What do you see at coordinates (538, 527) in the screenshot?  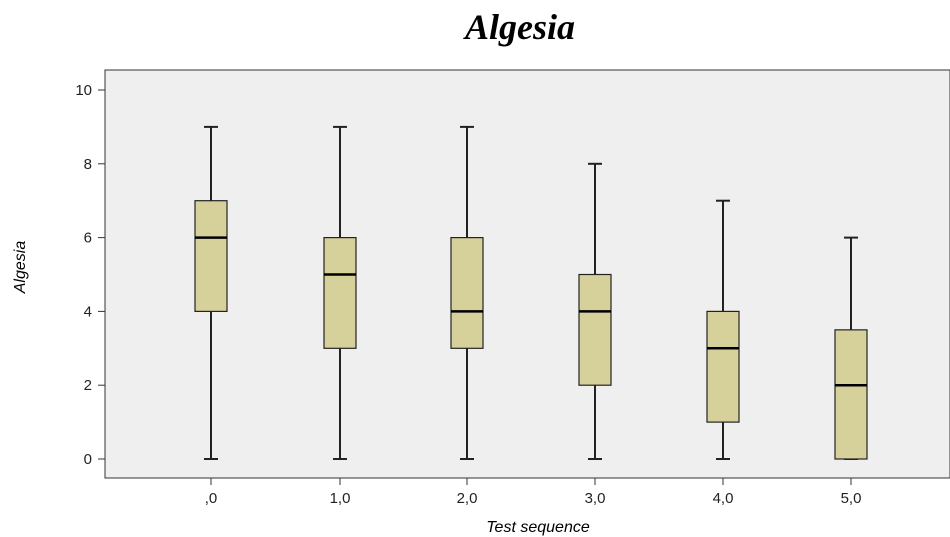 I see `x-axis-label: Test sequence` at bounding box center [538, 527].